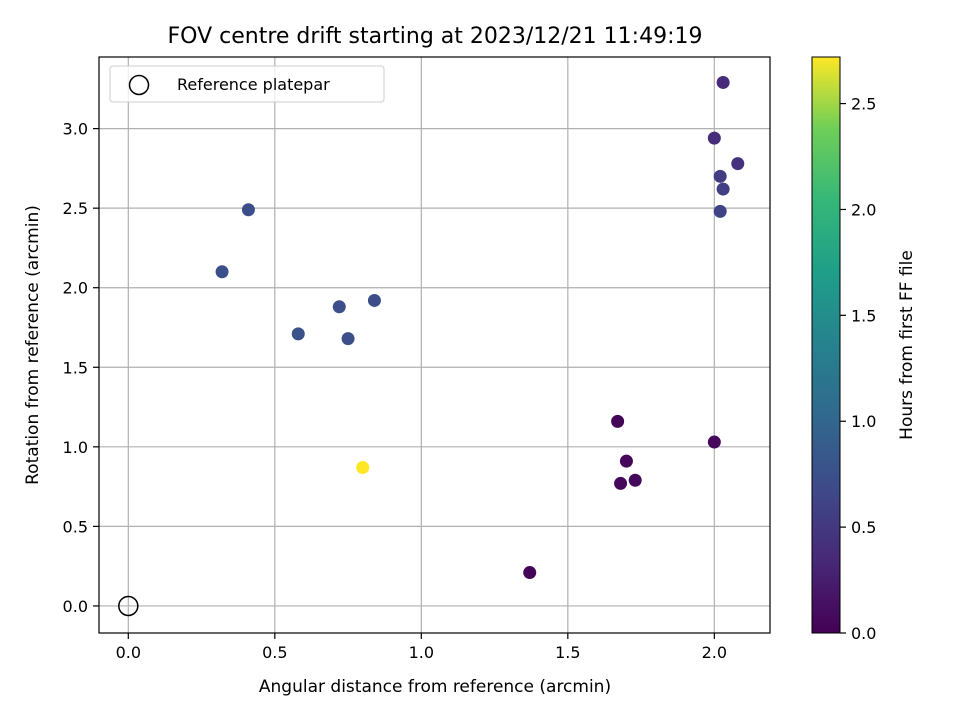  I want to click on colorbar-ticks: 0.0 0.5 1.0 1.5 2.0 2.5, so click(858, 369).